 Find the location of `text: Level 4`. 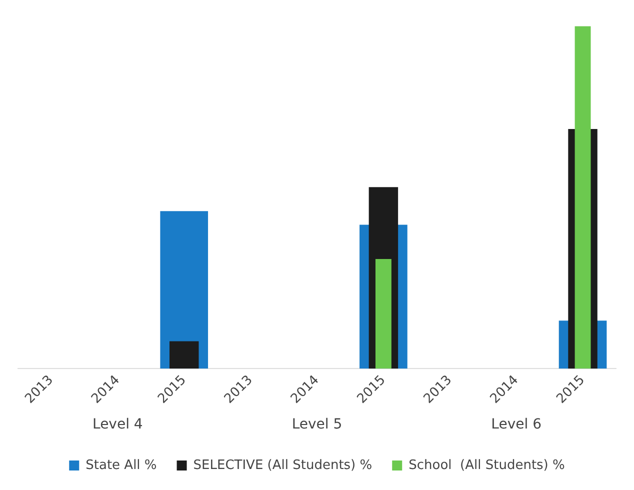

text: Level 4 is located at coordinates (117, 424).